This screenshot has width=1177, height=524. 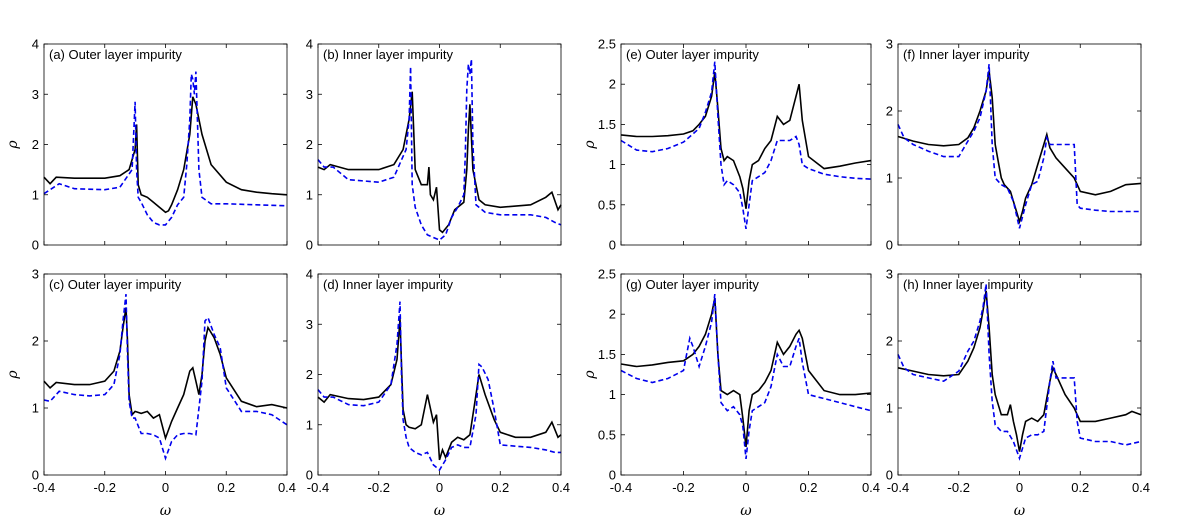 I want to click on ytick-label-e: 0, so click(x=612, y=245).